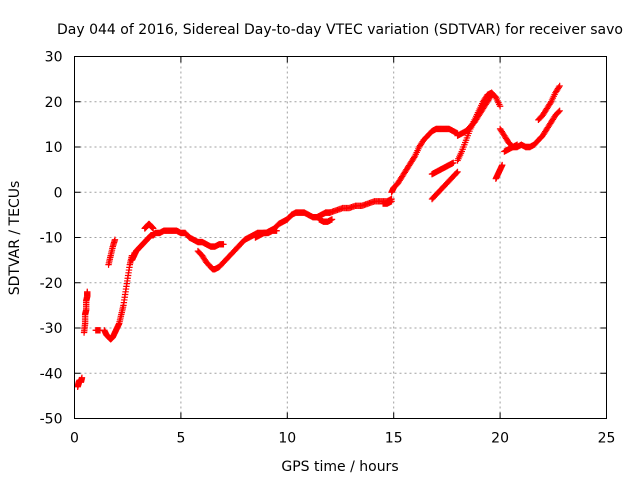  Describe the element at coordinates (51, 284) in the screenshot. I see `y-tick-label: -20` at that location.